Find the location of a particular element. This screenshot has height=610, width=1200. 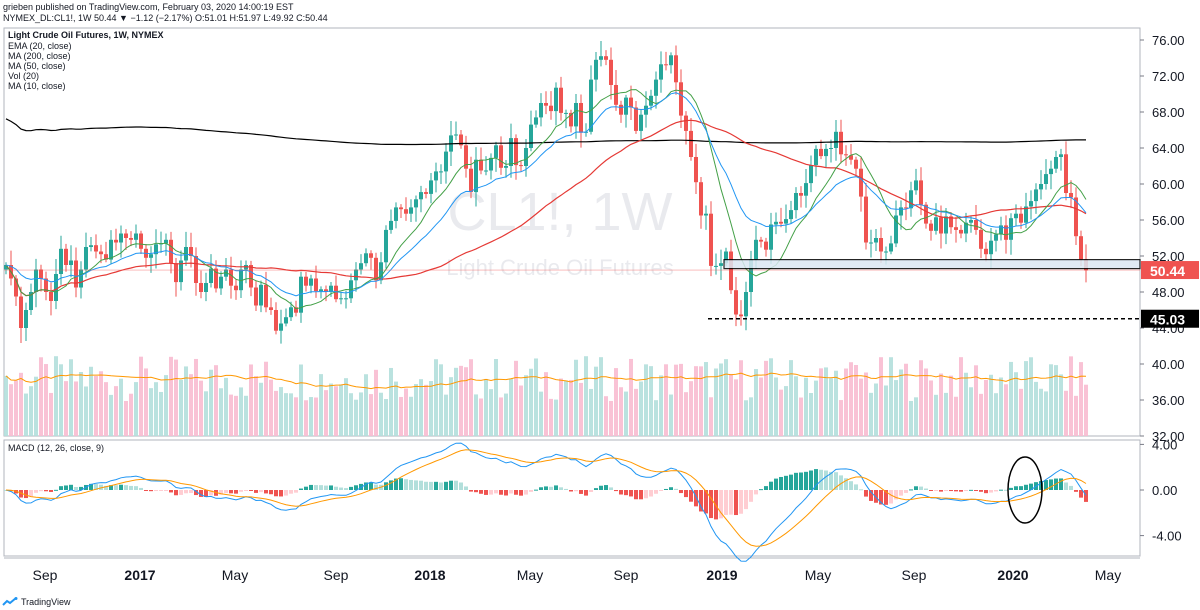

tradingview-footer: TradingView is located at coordinates (36, 602).